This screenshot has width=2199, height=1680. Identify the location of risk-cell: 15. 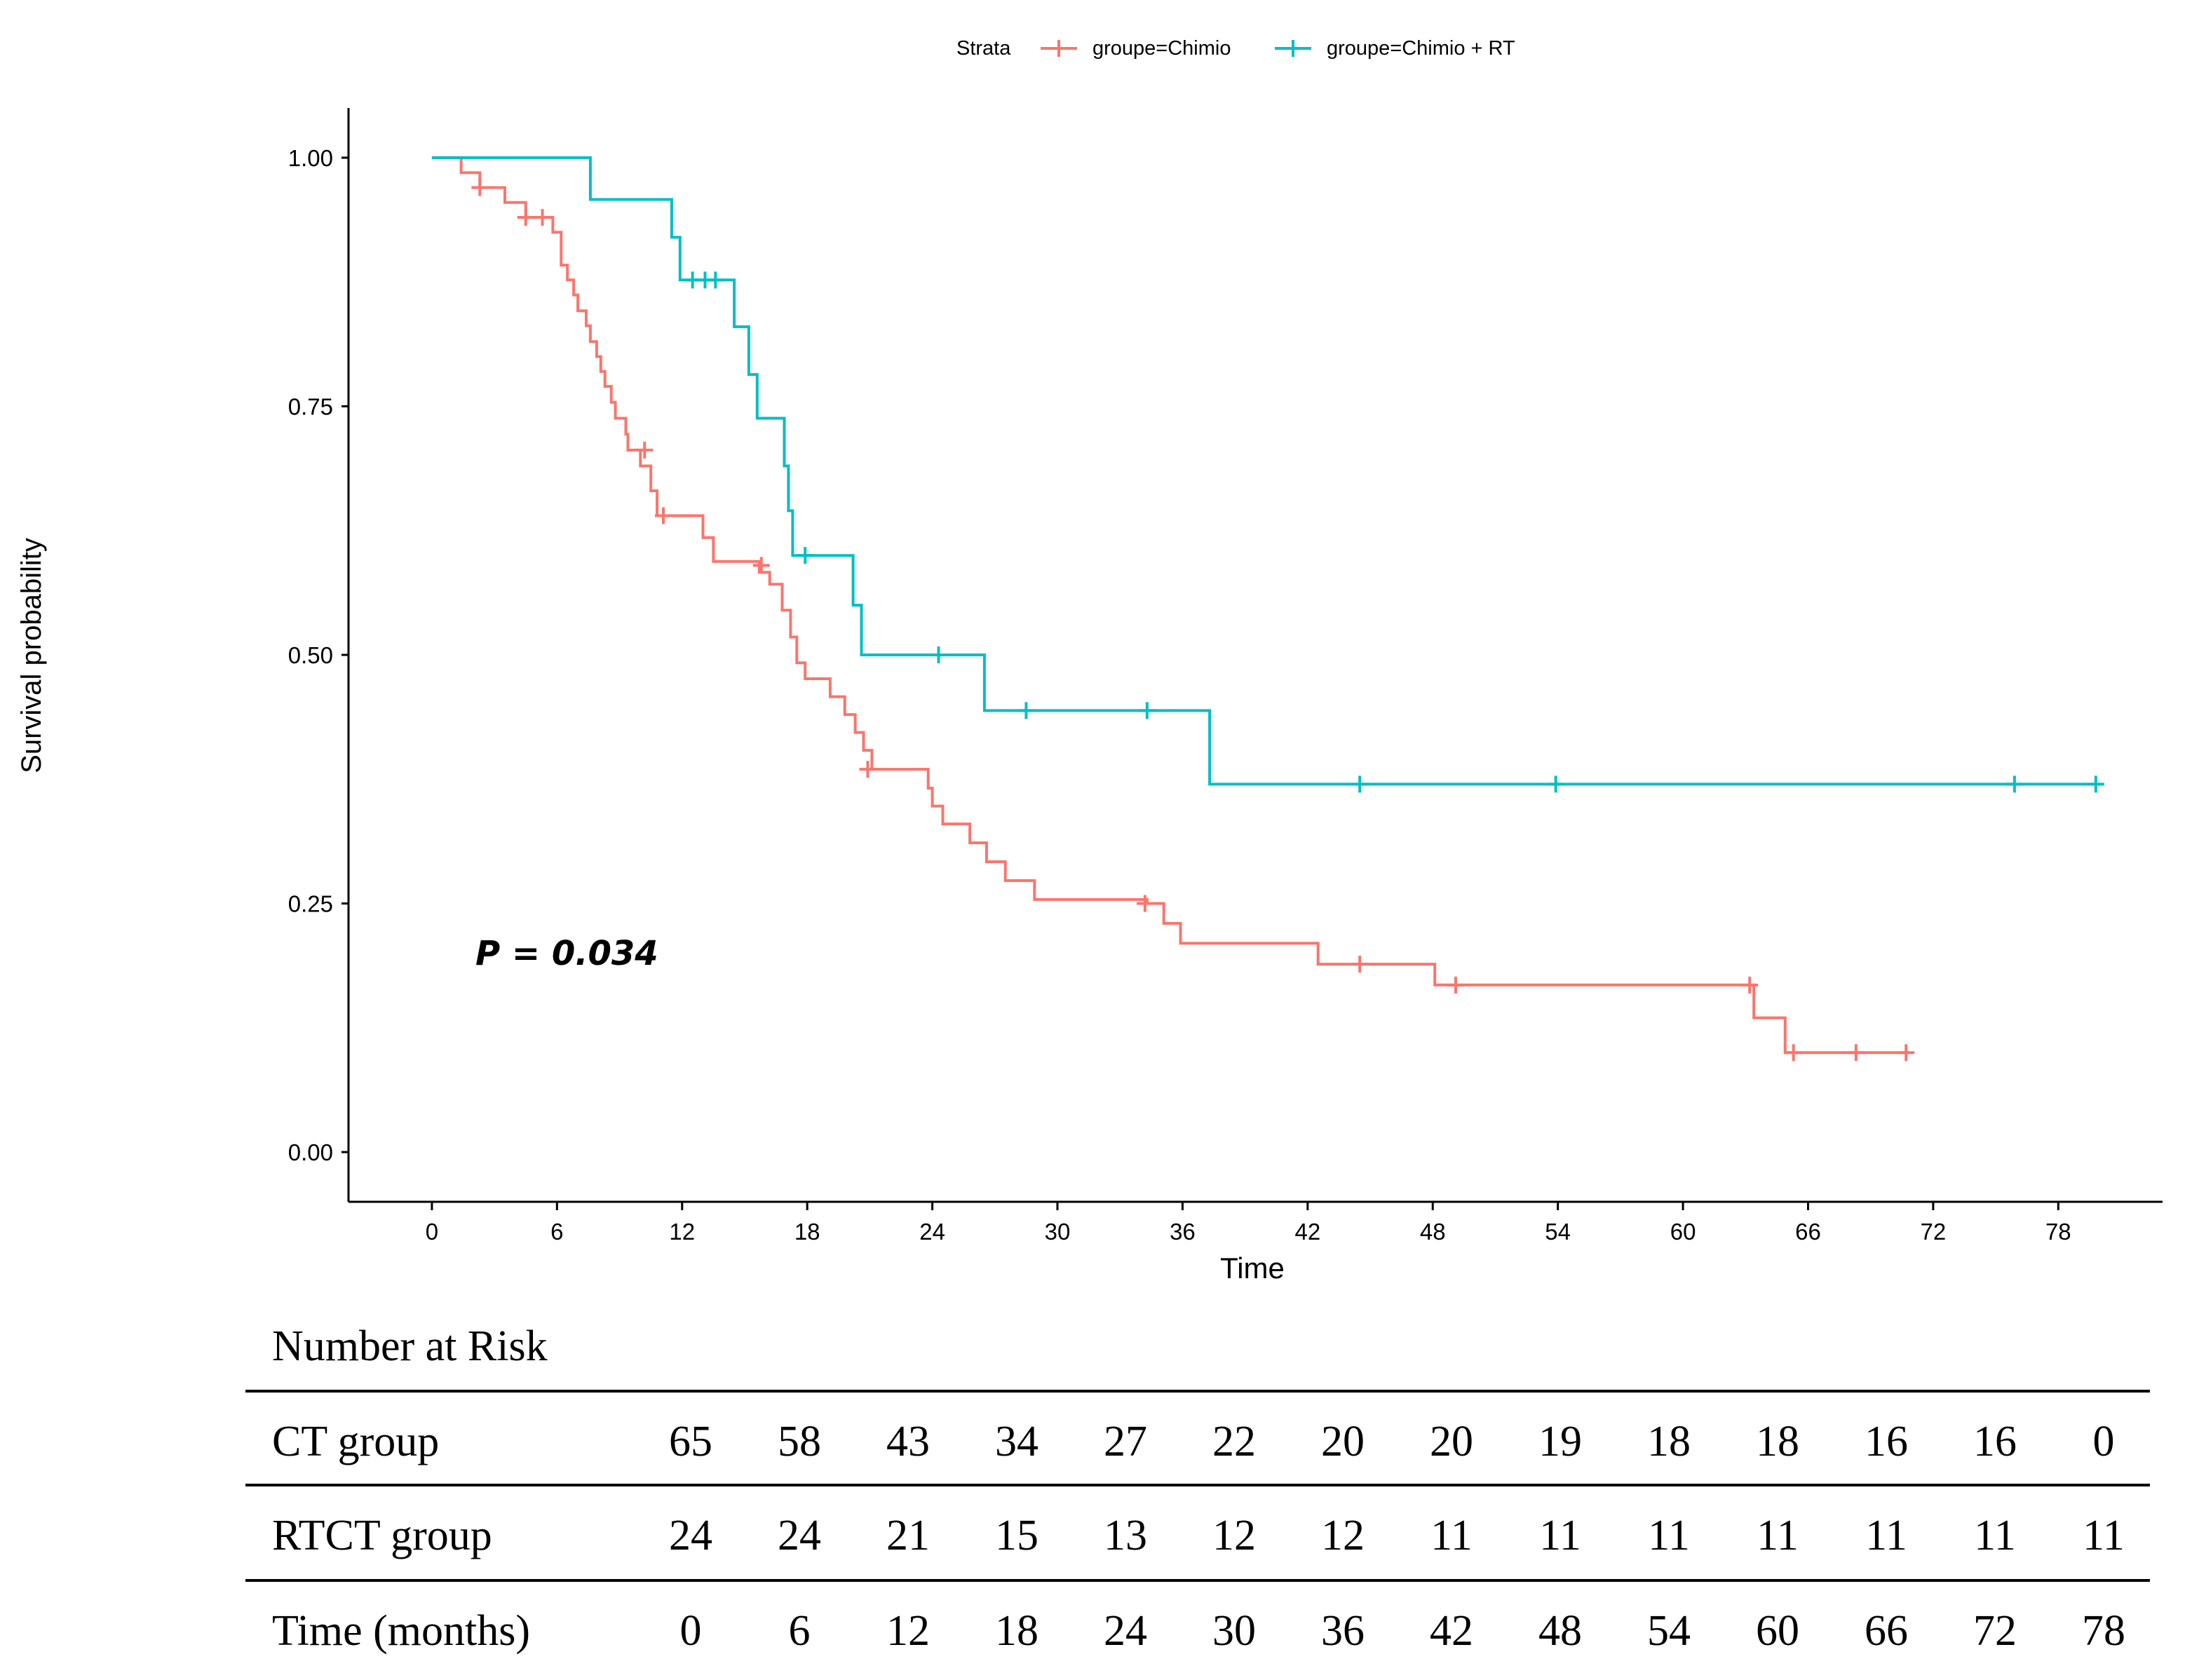
(1016, 1535).